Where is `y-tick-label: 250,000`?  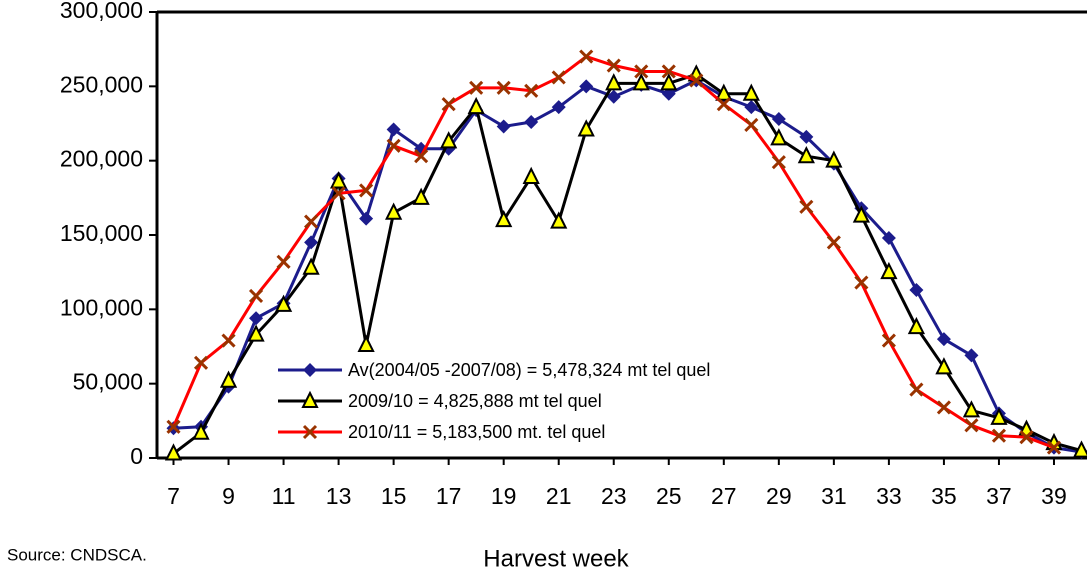 y-tick-label: 250,000 is located at coordinates (101, 84).